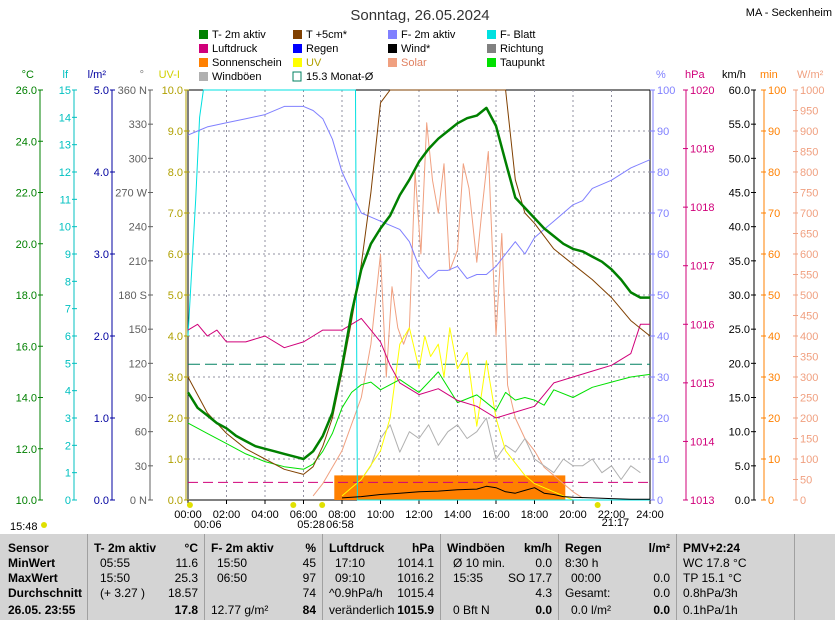  What do you see at coordinates (26, 245) in the screenshot?
I see `axis-tick-label: 20.0` at bounding box center [26, 245].